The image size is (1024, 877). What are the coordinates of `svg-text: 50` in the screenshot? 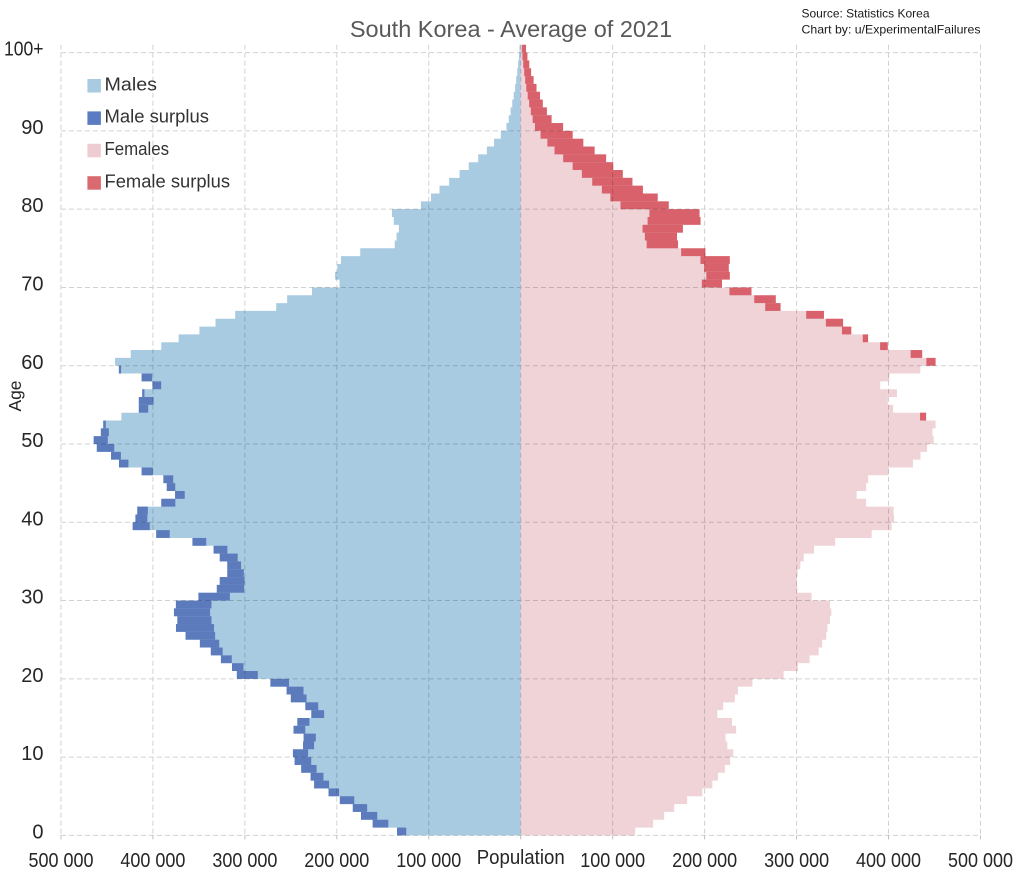 It's located at (32, 441).